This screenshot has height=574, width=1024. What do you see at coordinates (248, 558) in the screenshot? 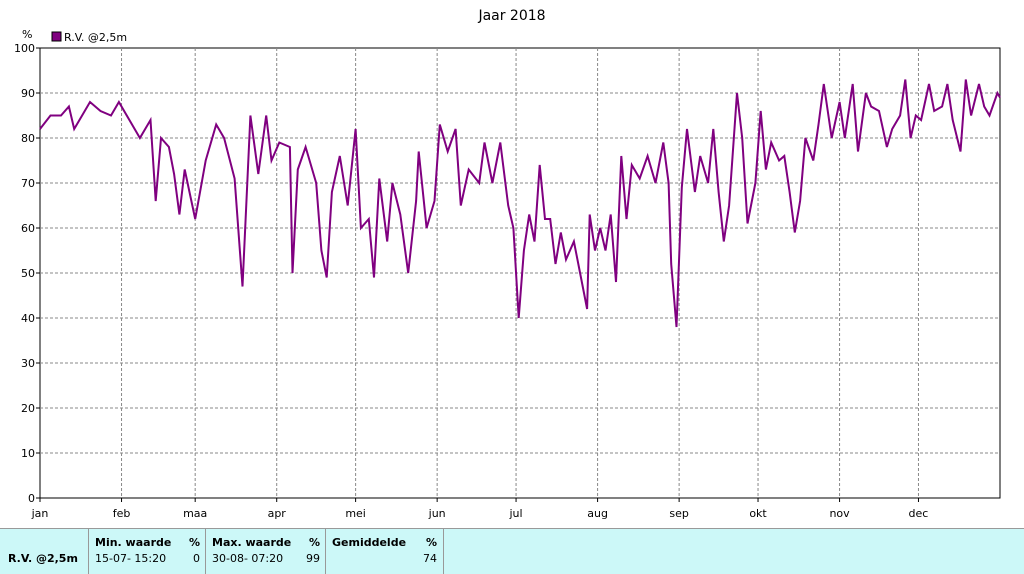
I see `col-time: 30-08- 07:20` at bounding box center [248, 558].